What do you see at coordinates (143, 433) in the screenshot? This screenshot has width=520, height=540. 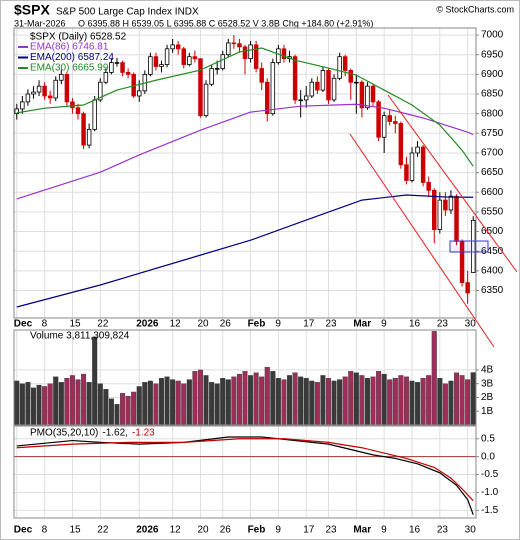 I see `legend-label: -1.23` at bounding box center [143, 433].